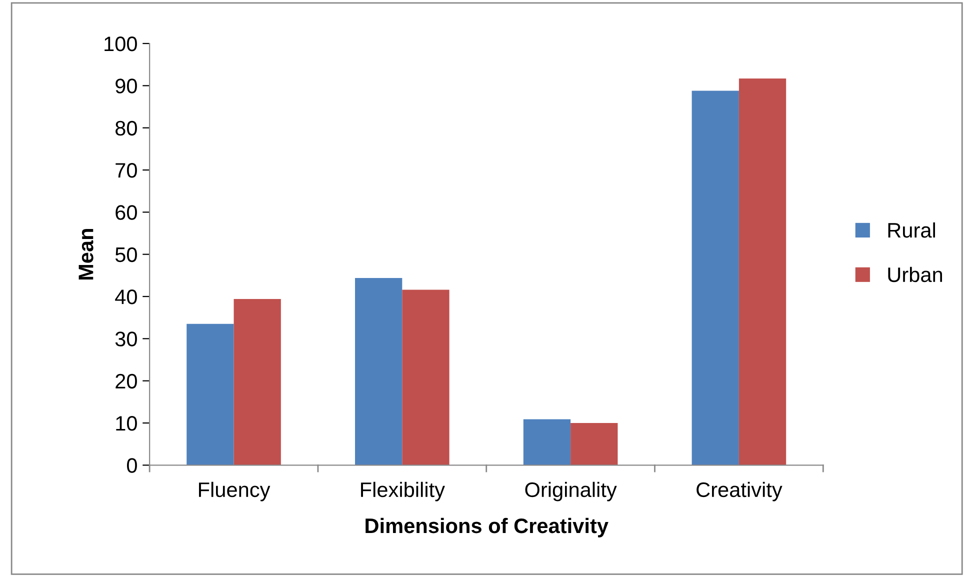  What do you see at coordinates (86, 254) in the screenshot?
I see `y-axis-title: Mean` at bounding box center [86, 254].